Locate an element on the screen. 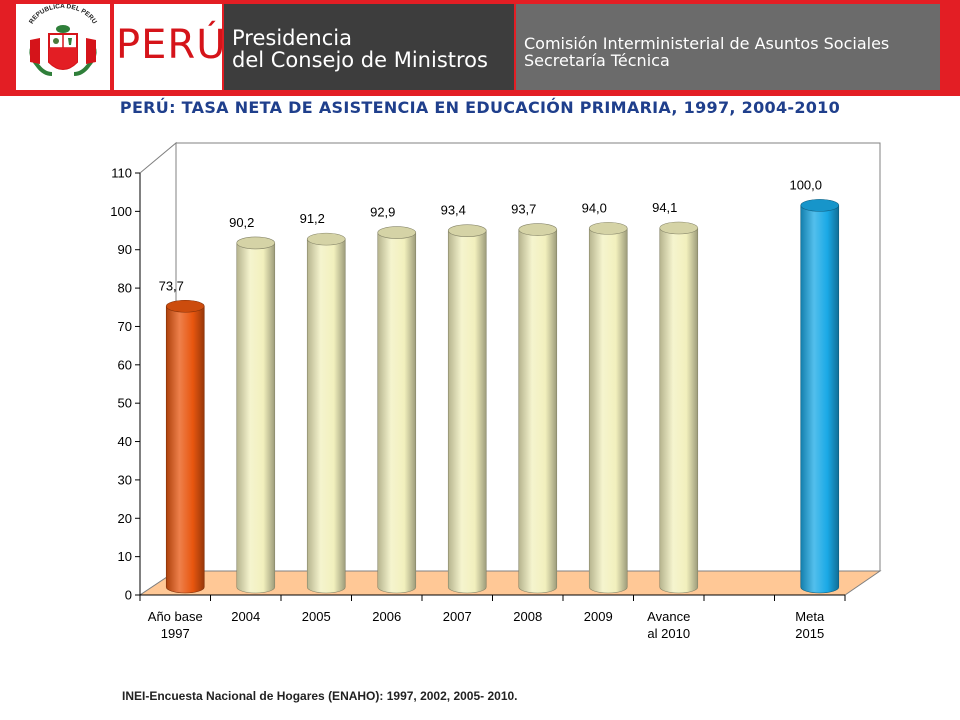 The image size is (960, 720). comision-panel is located at coordinates (728, 47).